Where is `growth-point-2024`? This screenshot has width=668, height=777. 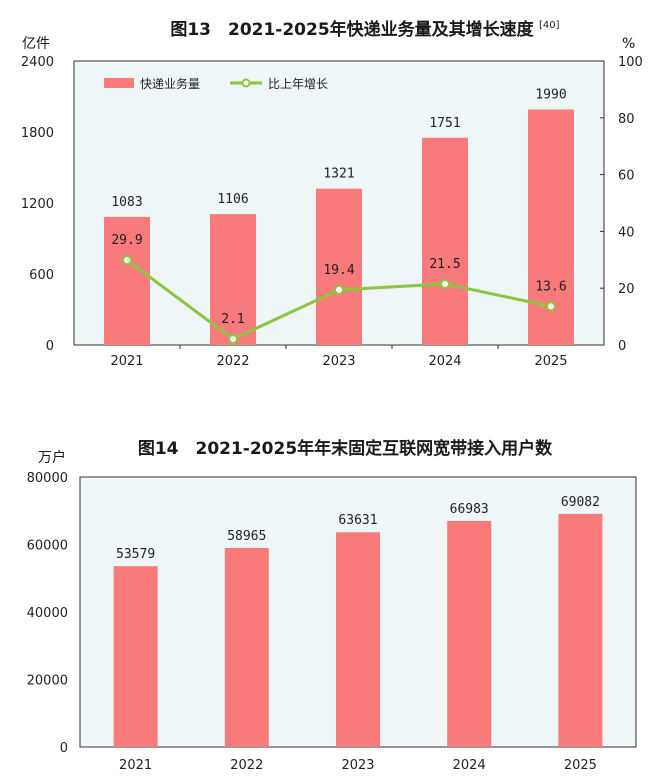 growth-point-2024 is located at coordinates (445, 283).